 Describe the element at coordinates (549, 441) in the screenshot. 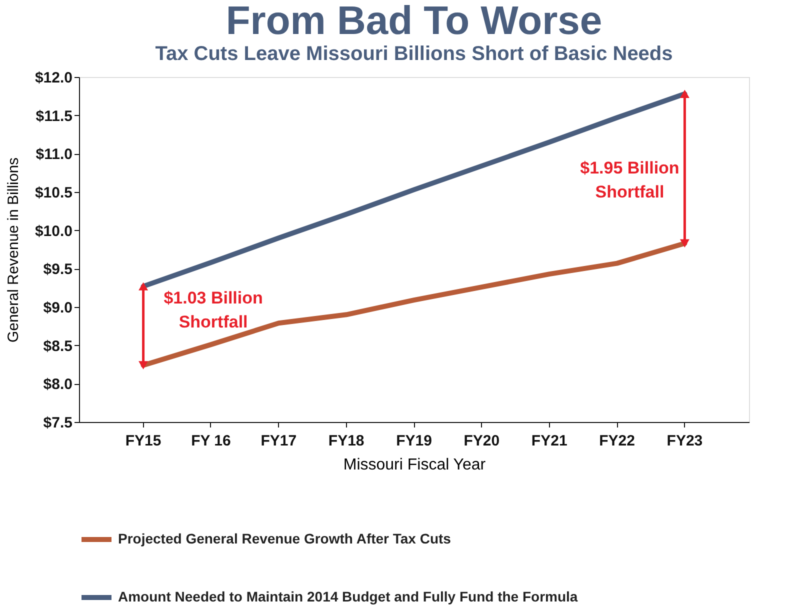

I see `x-tick-label: FY21` at that location.